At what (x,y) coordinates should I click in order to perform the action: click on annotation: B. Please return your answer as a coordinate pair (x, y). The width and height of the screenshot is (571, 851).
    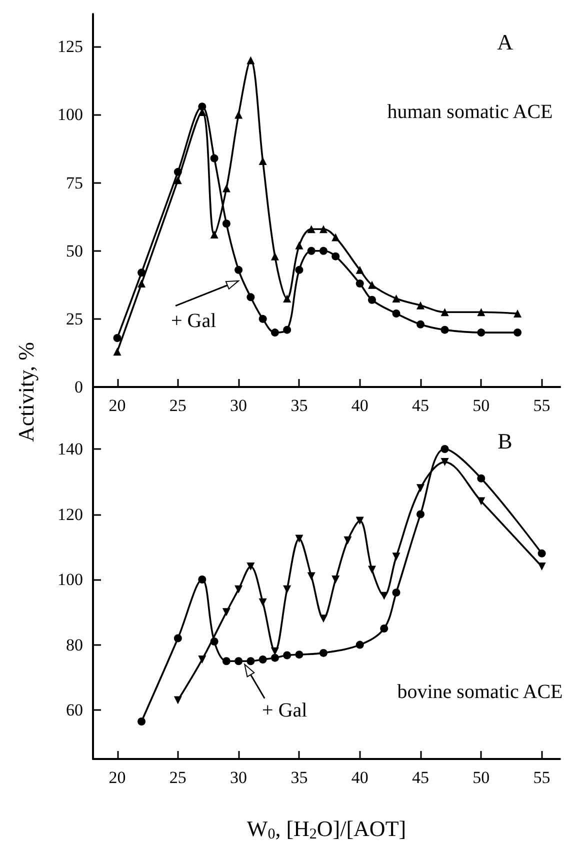
    Looking at the image, I should click on (505, 441).